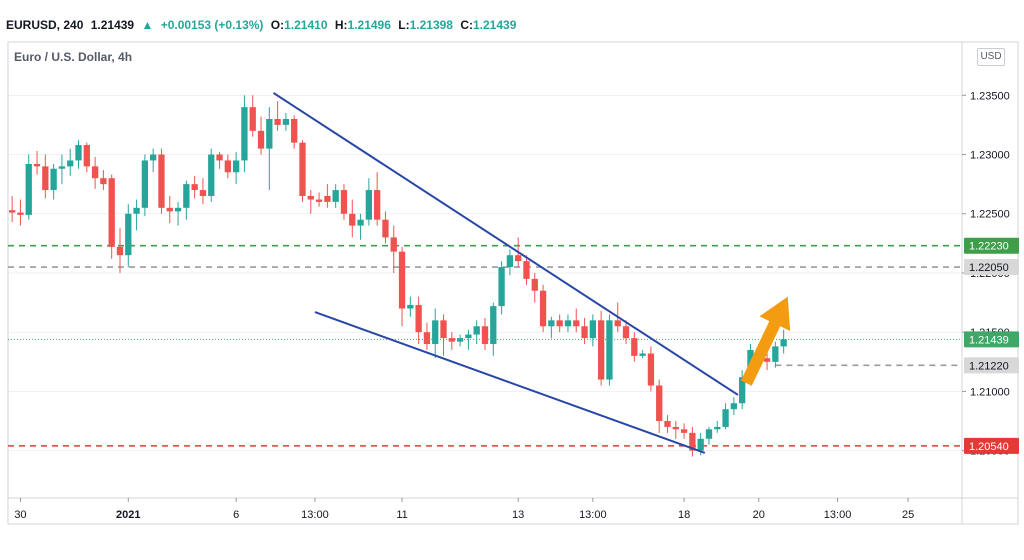 The width and height of the screenshot is (1024, 560). What do you see at coordinates (989, 247) in the screenshot?
I see `price-tag-label: 1.22230` at bounding box center [989, 247].